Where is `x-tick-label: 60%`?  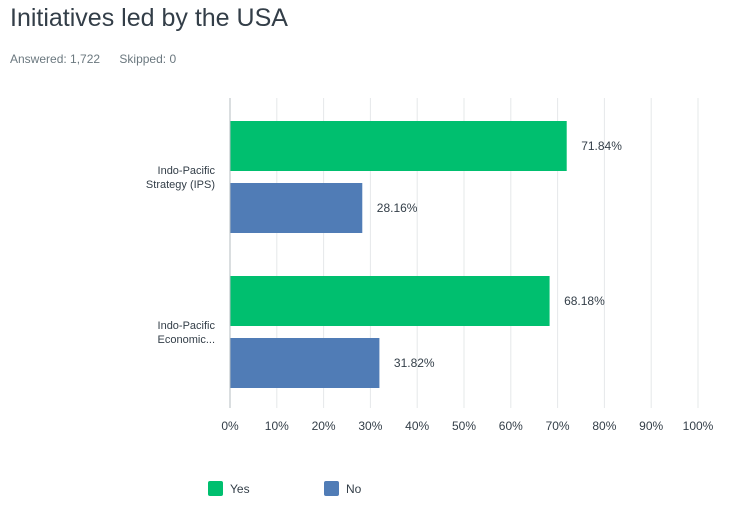
x-tick-label: 60% is located at coordinates (511, 426).